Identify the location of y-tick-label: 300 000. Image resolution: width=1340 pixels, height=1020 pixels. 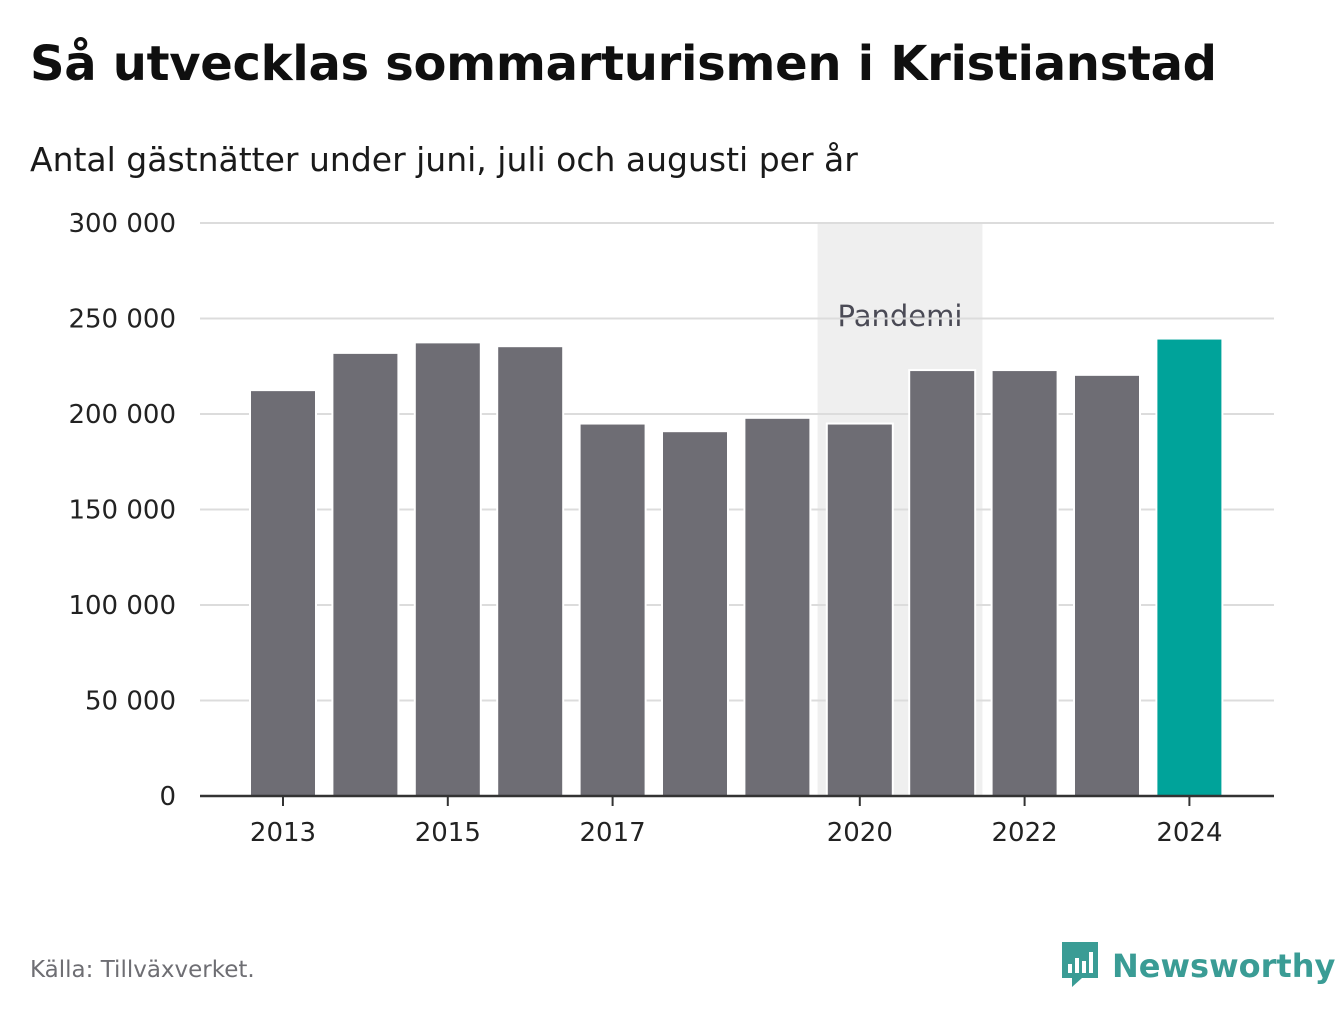
(122, 224).